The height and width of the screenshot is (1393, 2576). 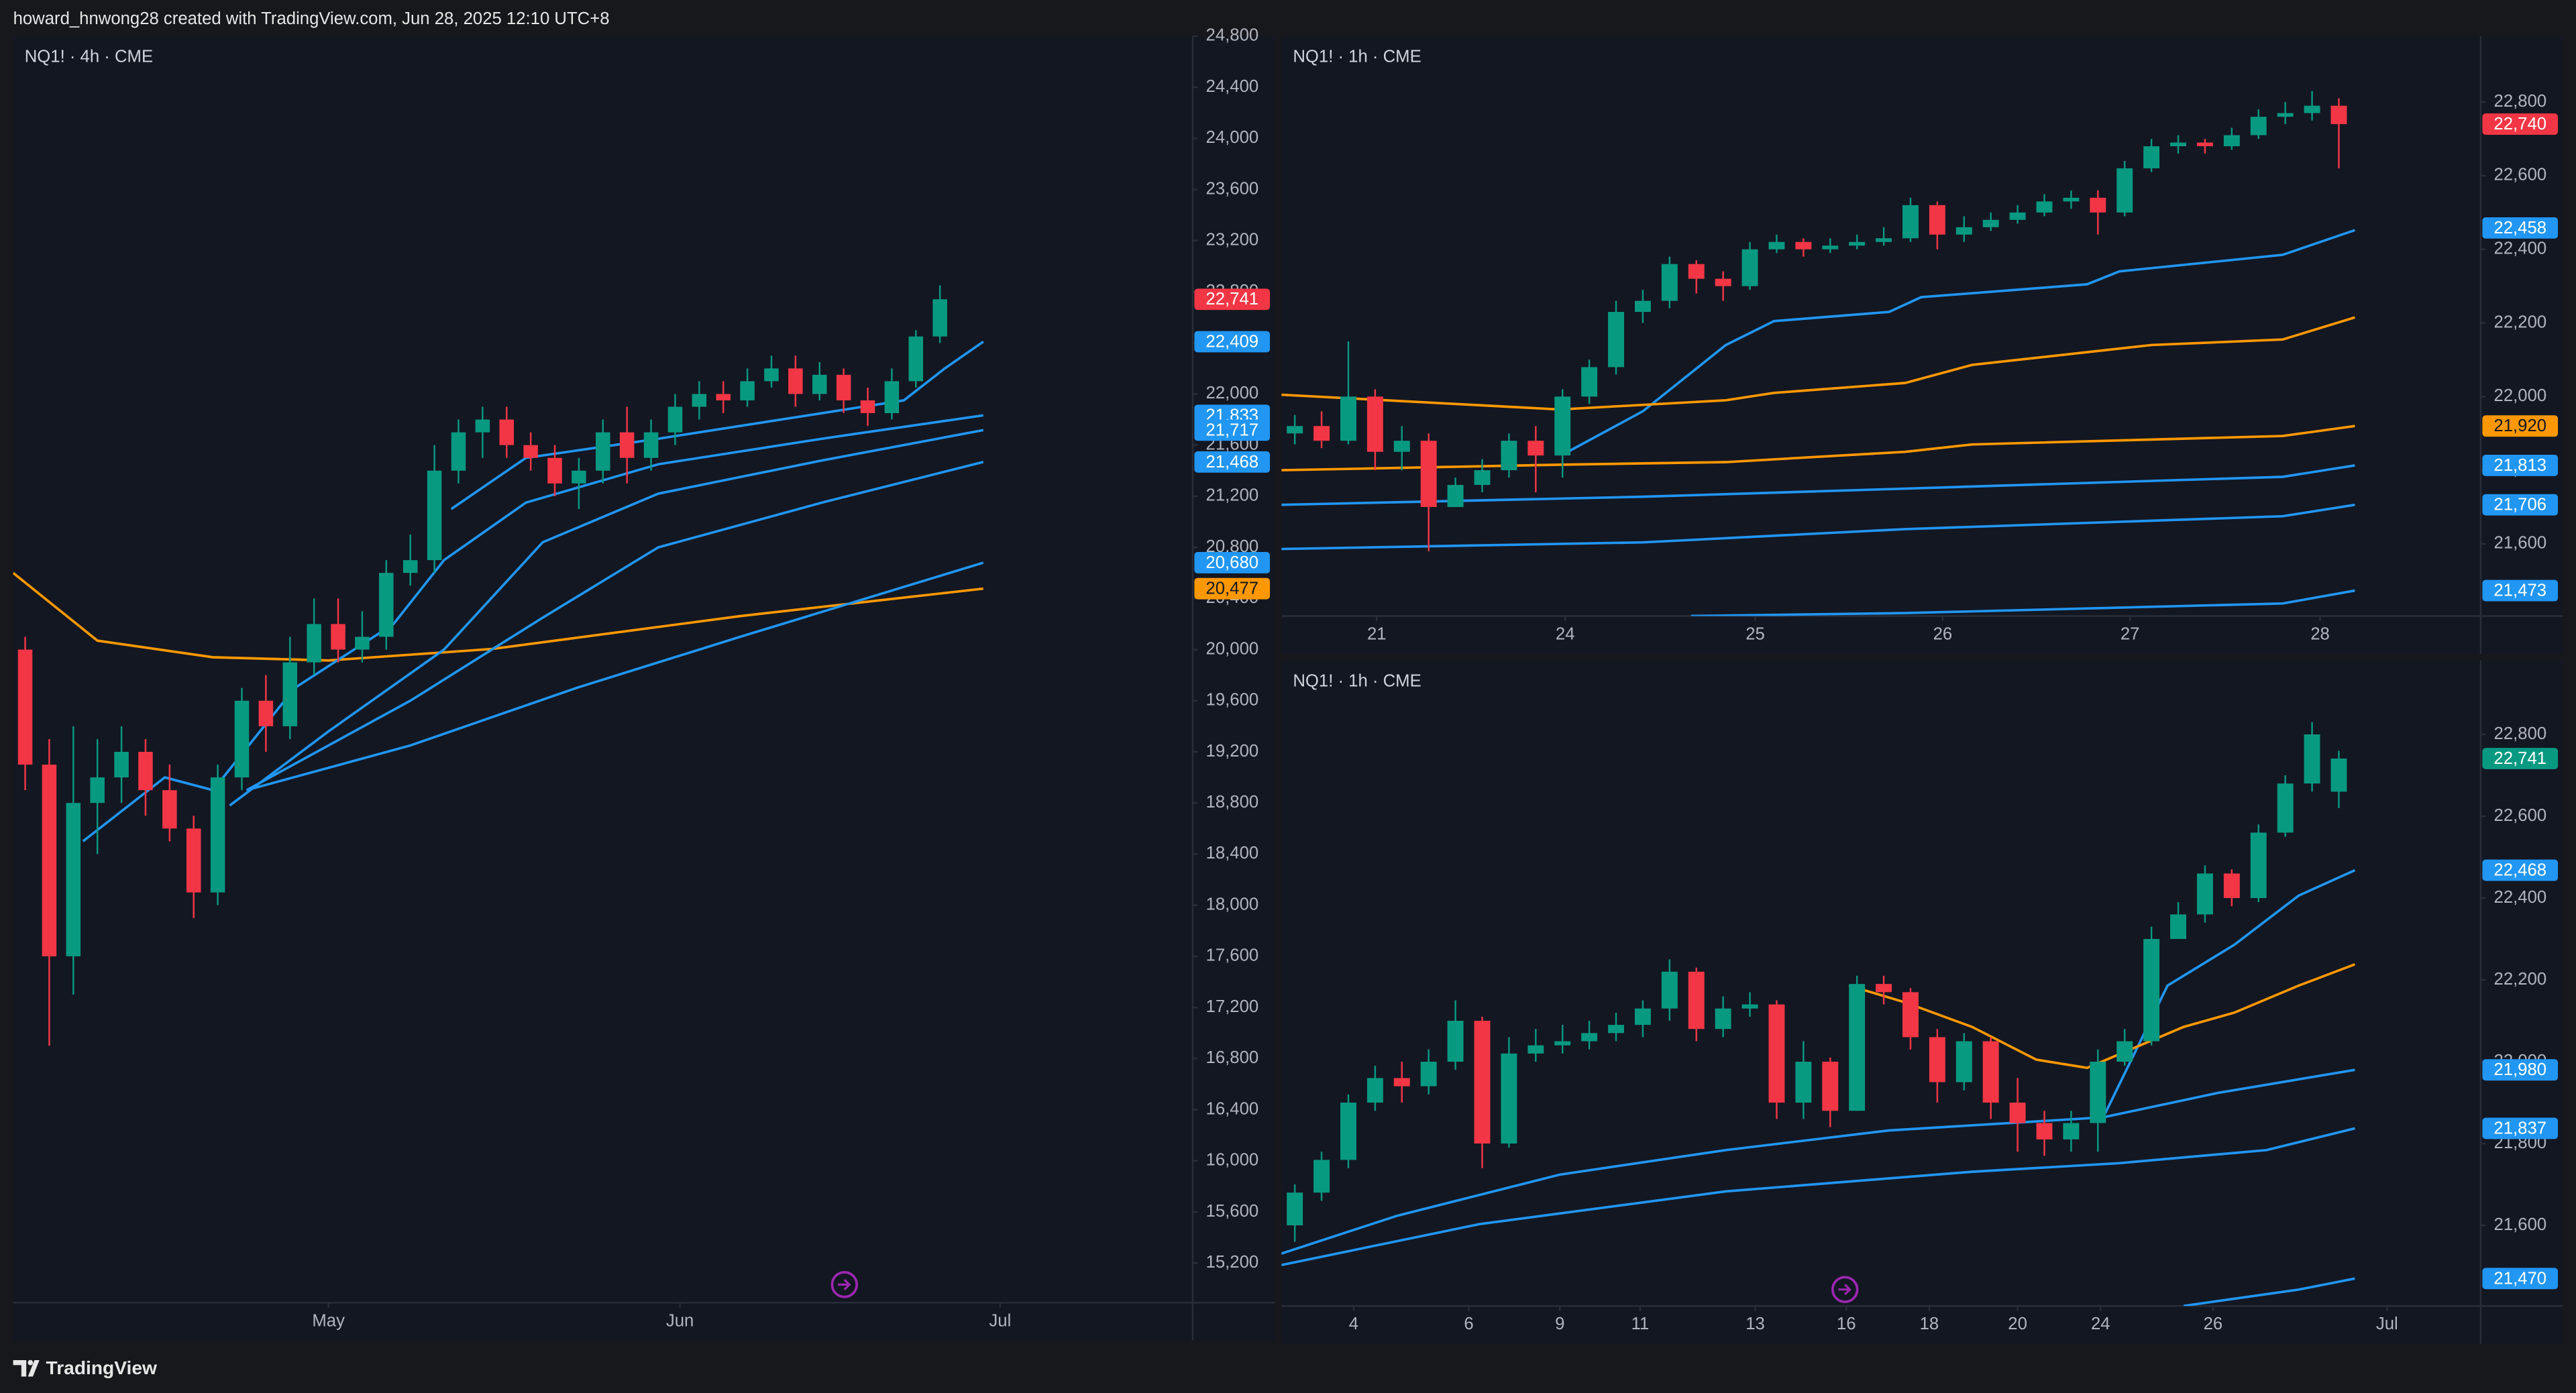 What do you see at coordinates (1232, 496) in the screenshot?
I see `y-tick-label: 21,200` at bounding box center [1232, 496].